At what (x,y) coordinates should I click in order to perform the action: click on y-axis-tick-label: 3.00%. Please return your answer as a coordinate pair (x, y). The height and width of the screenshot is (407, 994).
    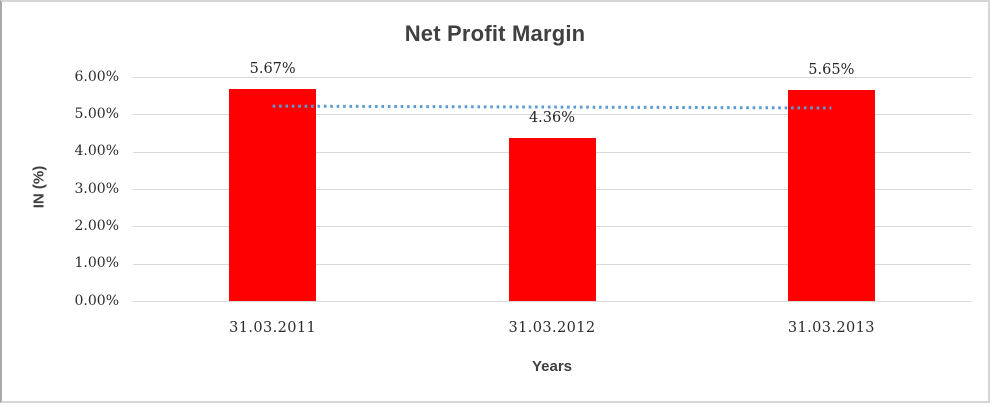
    Looking at the image, I should click on (96, 188).